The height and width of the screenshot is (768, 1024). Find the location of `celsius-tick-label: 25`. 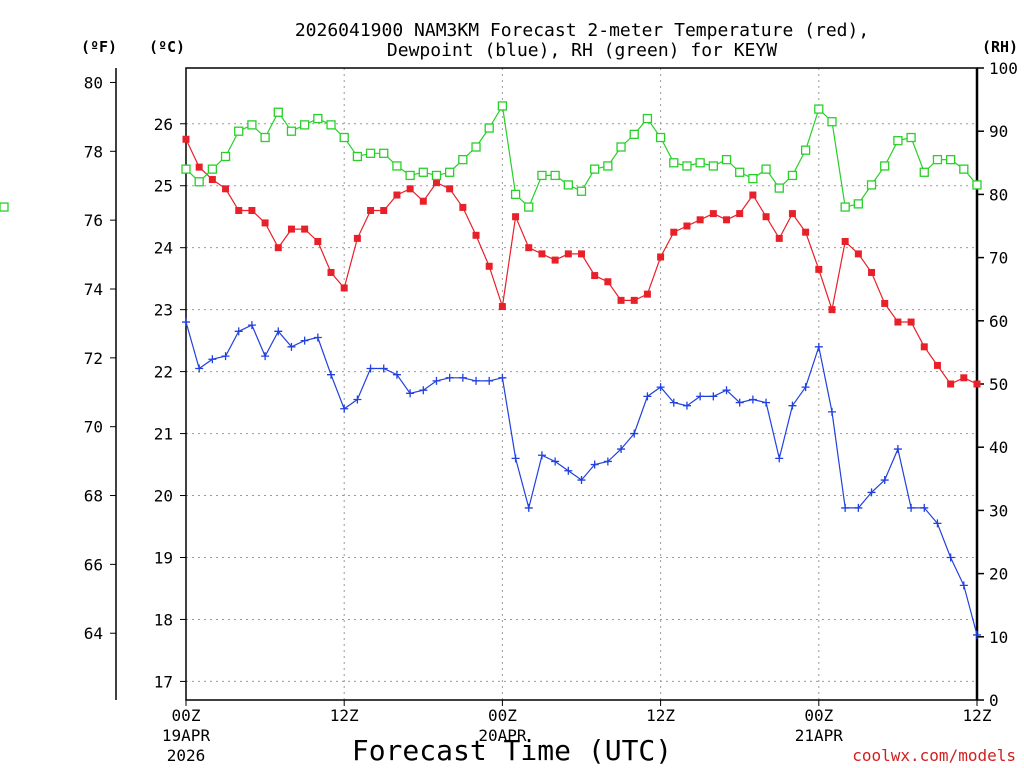

celsius-tick-label: 25 is located at coordinates (163, 186).